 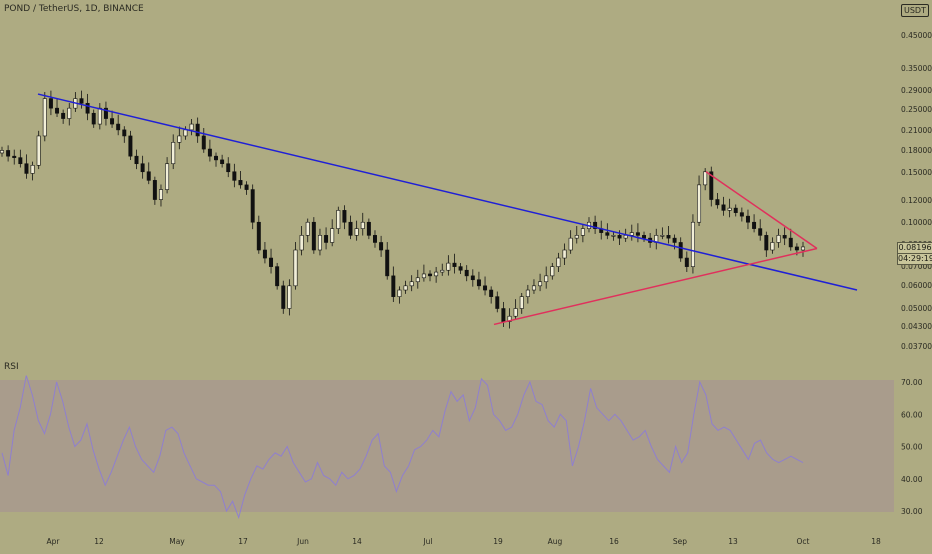 I want to click on currency-button: USDT, so click(x=915, y=10).